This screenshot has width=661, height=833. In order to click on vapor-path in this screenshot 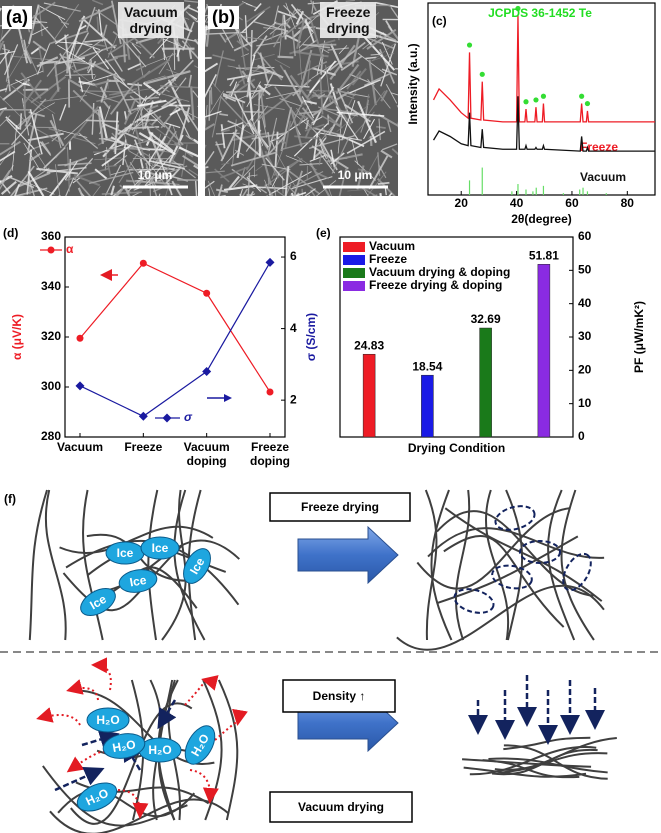, I will do `click(204, 786)`.